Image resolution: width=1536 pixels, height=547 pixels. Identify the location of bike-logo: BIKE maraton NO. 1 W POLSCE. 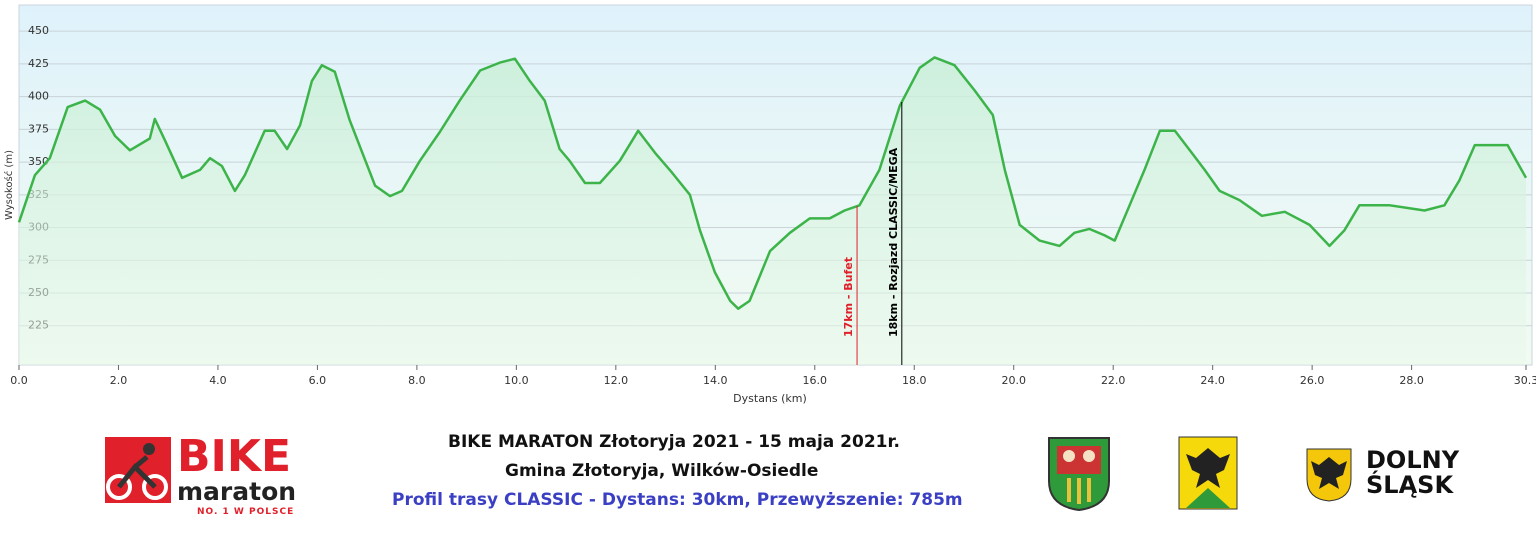
(215, 474).